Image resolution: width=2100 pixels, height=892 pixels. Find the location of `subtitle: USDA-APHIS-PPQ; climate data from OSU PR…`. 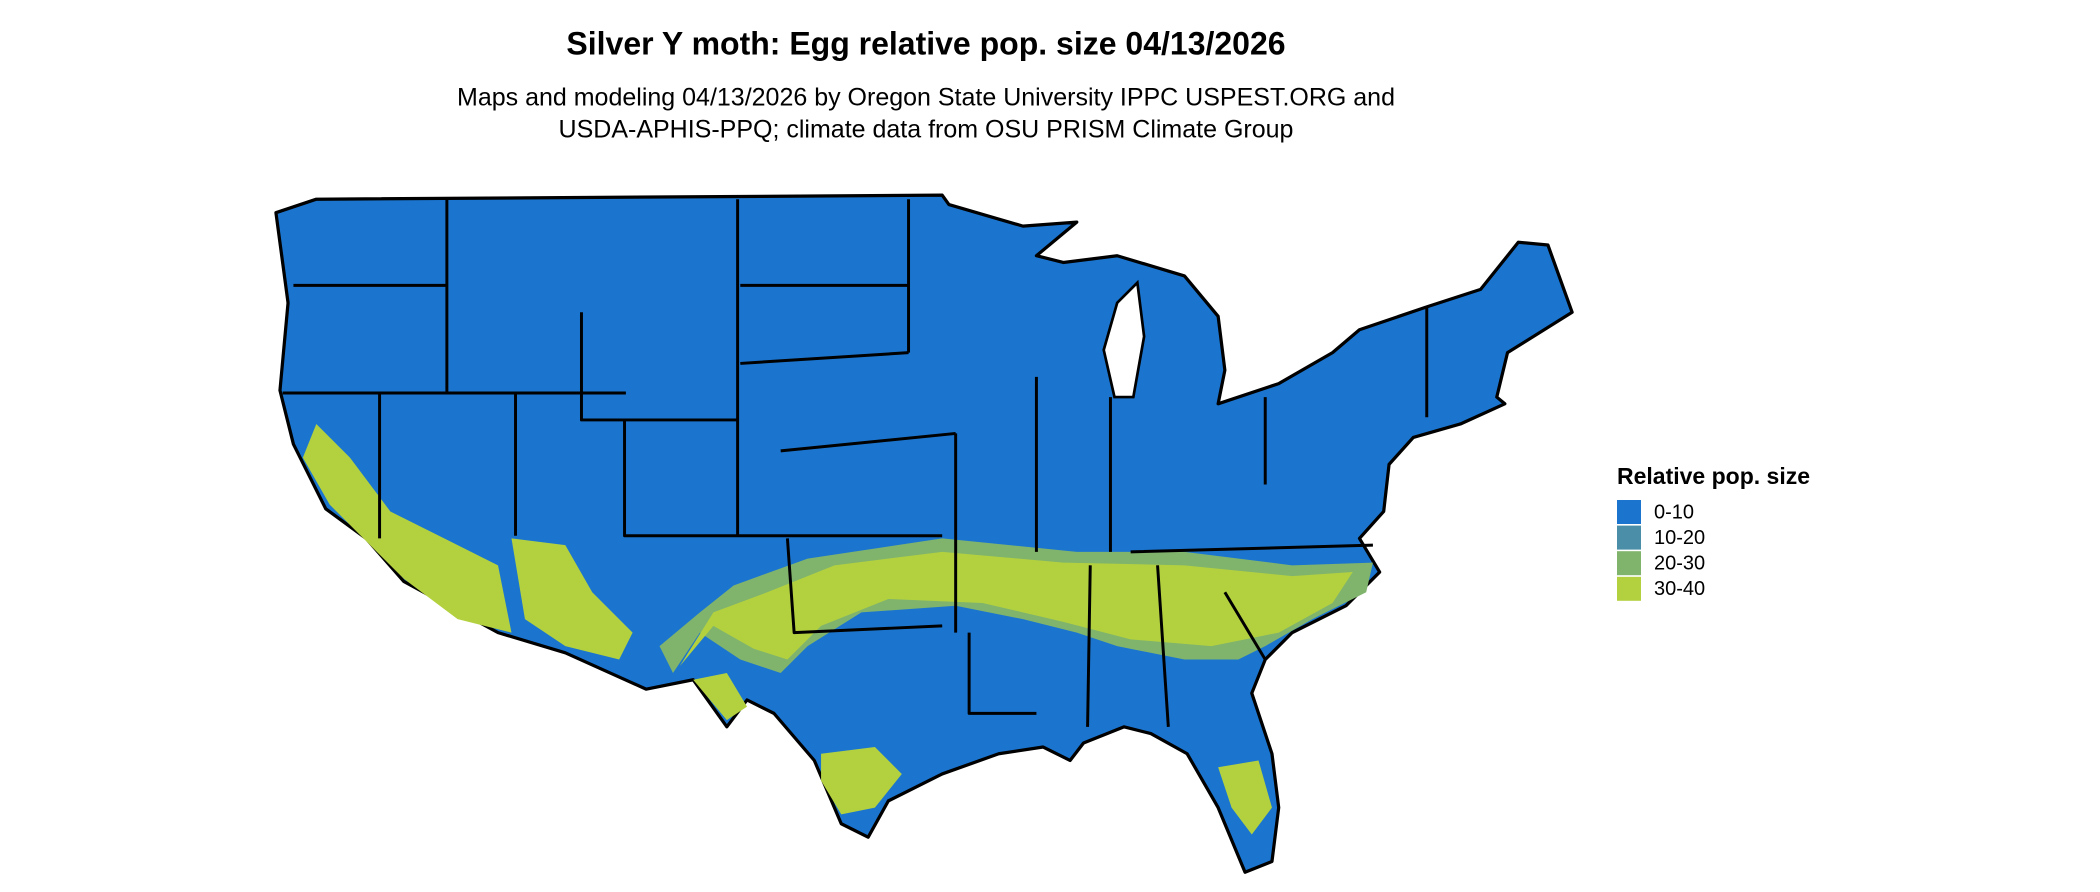

subtitle: USDA-APHIS-PPQ; climate data from OSU PR… is located at coordinates (926, 130).